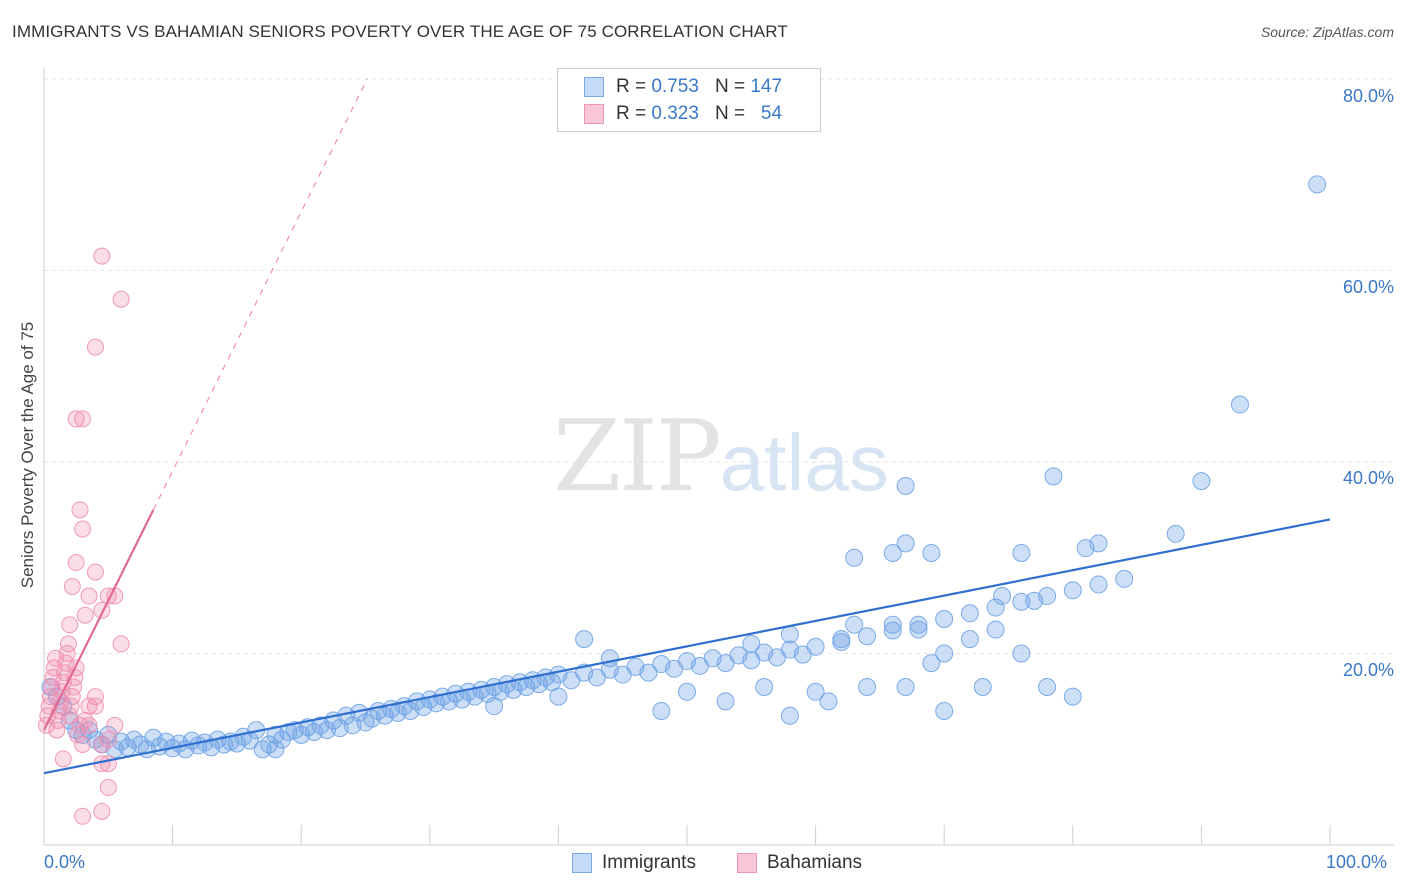  Describe the element at coordinates (689, 100) in the screenshot. I see `correlation-legend: R = 0.753 N = 147 R = 0.323 N = 54` at that location.